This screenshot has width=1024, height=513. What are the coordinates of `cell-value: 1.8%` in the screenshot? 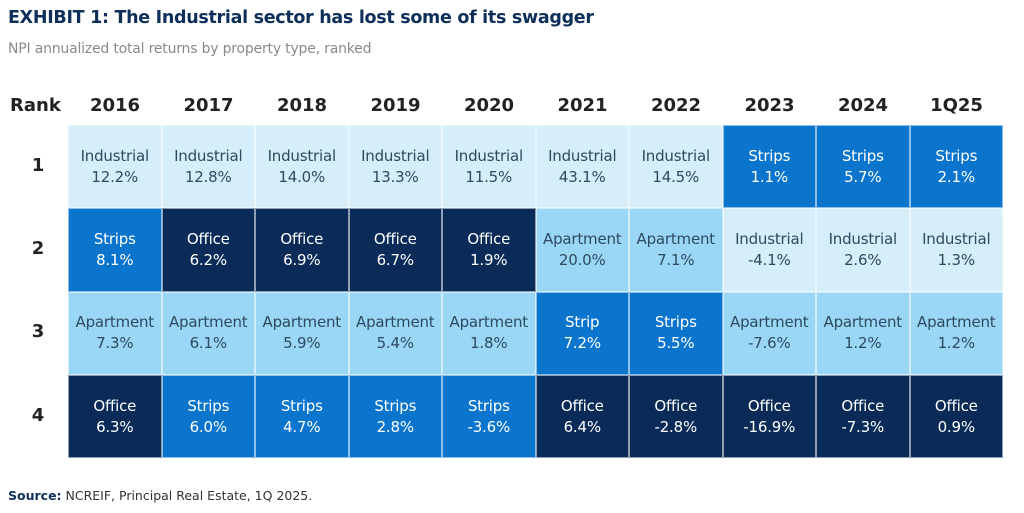 It's located at (489, 343).